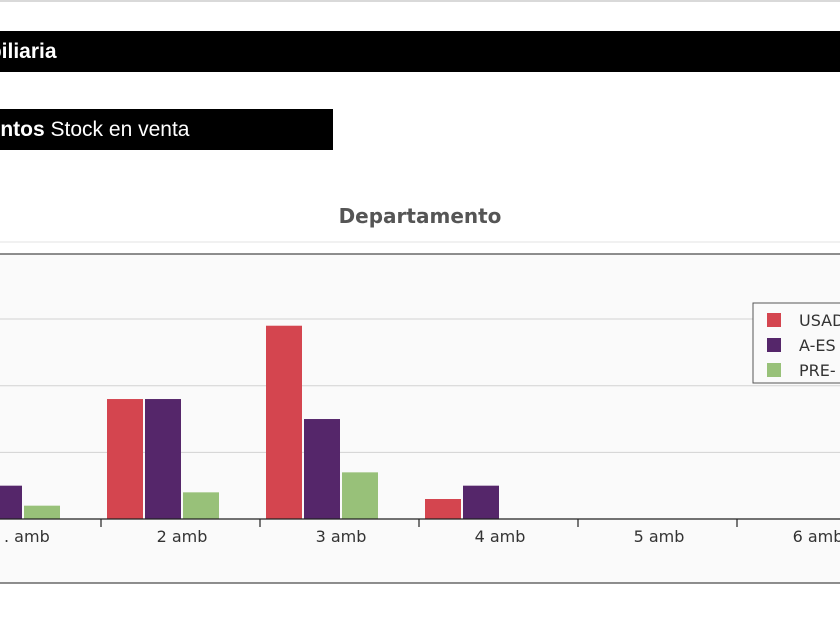 This screenshot has height=630, width=840. What do you see at coordinates (817, 345) in the screenshot?
I see `legend-label-1: A-ES` at bounding box center [817, 345].